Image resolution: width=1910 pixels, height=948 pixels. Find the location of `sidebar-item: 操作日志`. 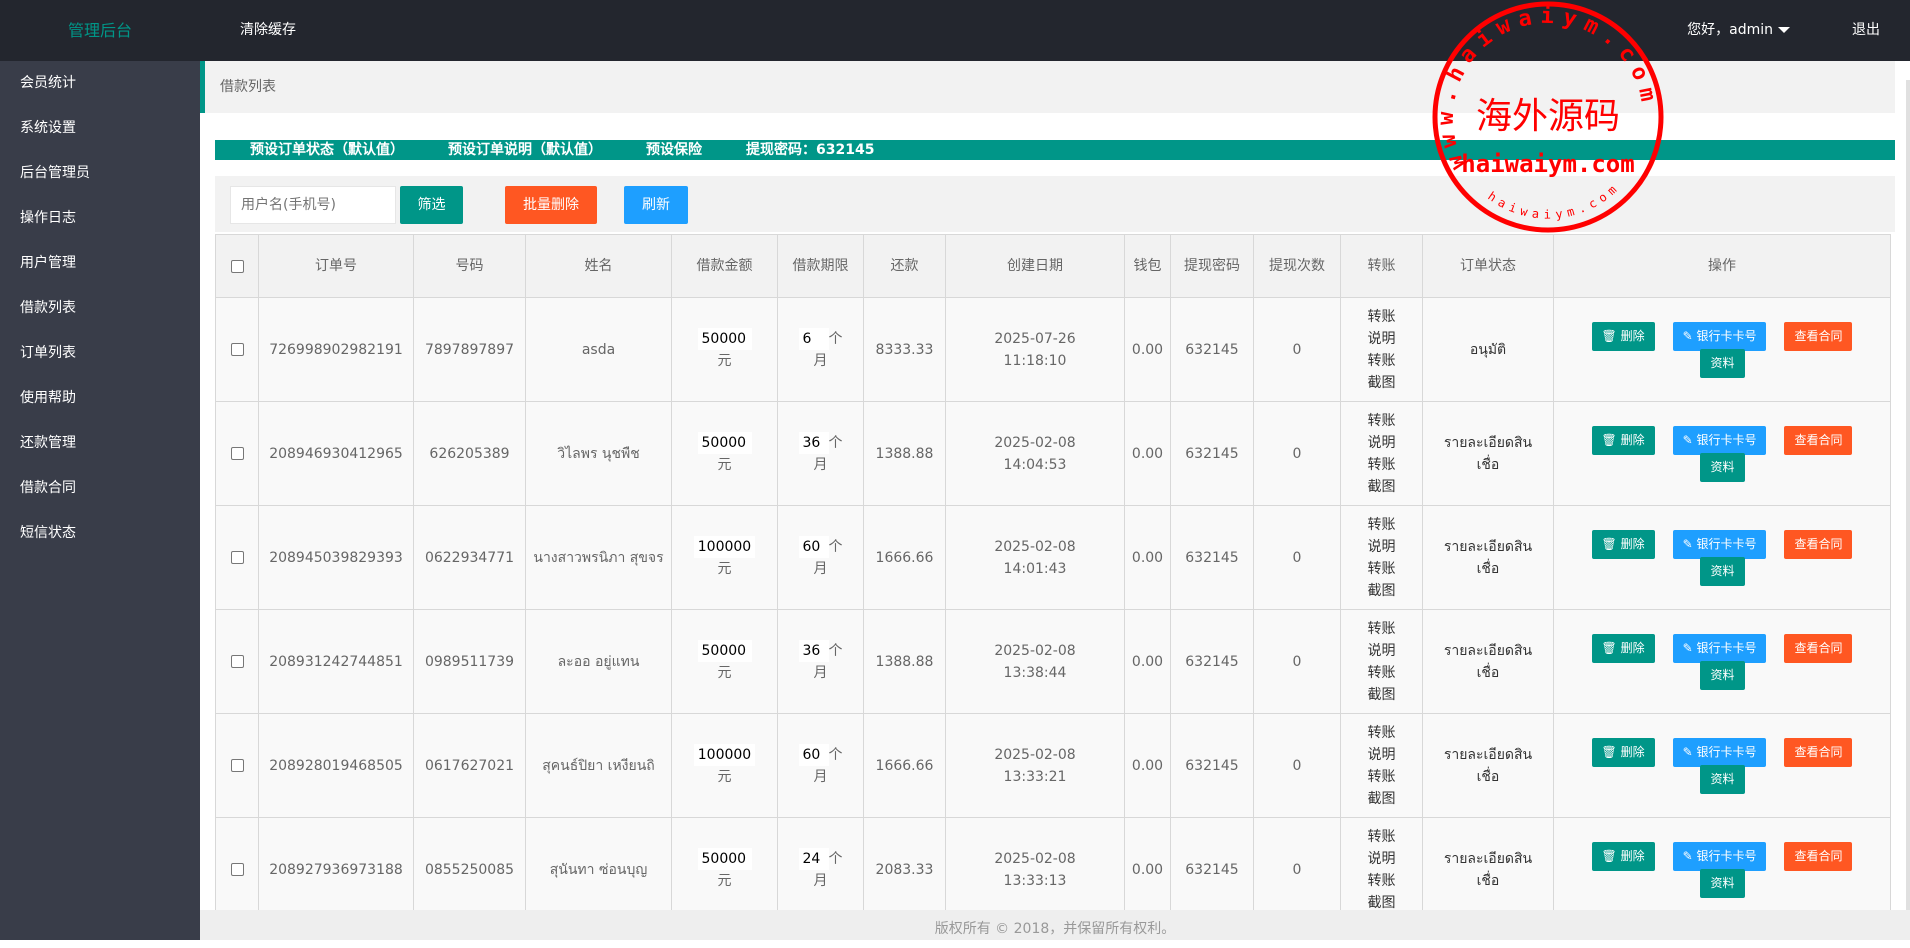

sidebar-item: 操作日志 is located at coordinates (48, 218).